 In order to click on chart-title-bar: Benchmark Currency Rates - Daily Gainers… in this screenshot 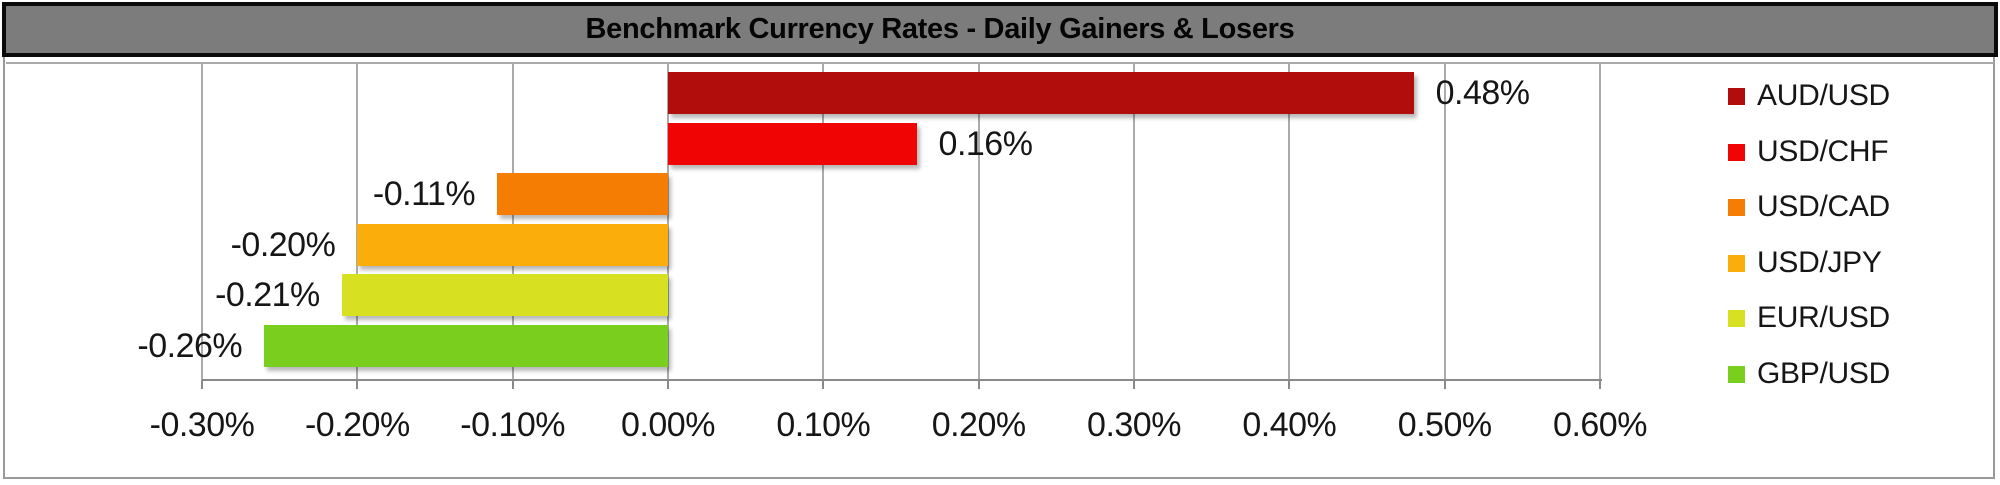, I will do `click(1000, 29)`.